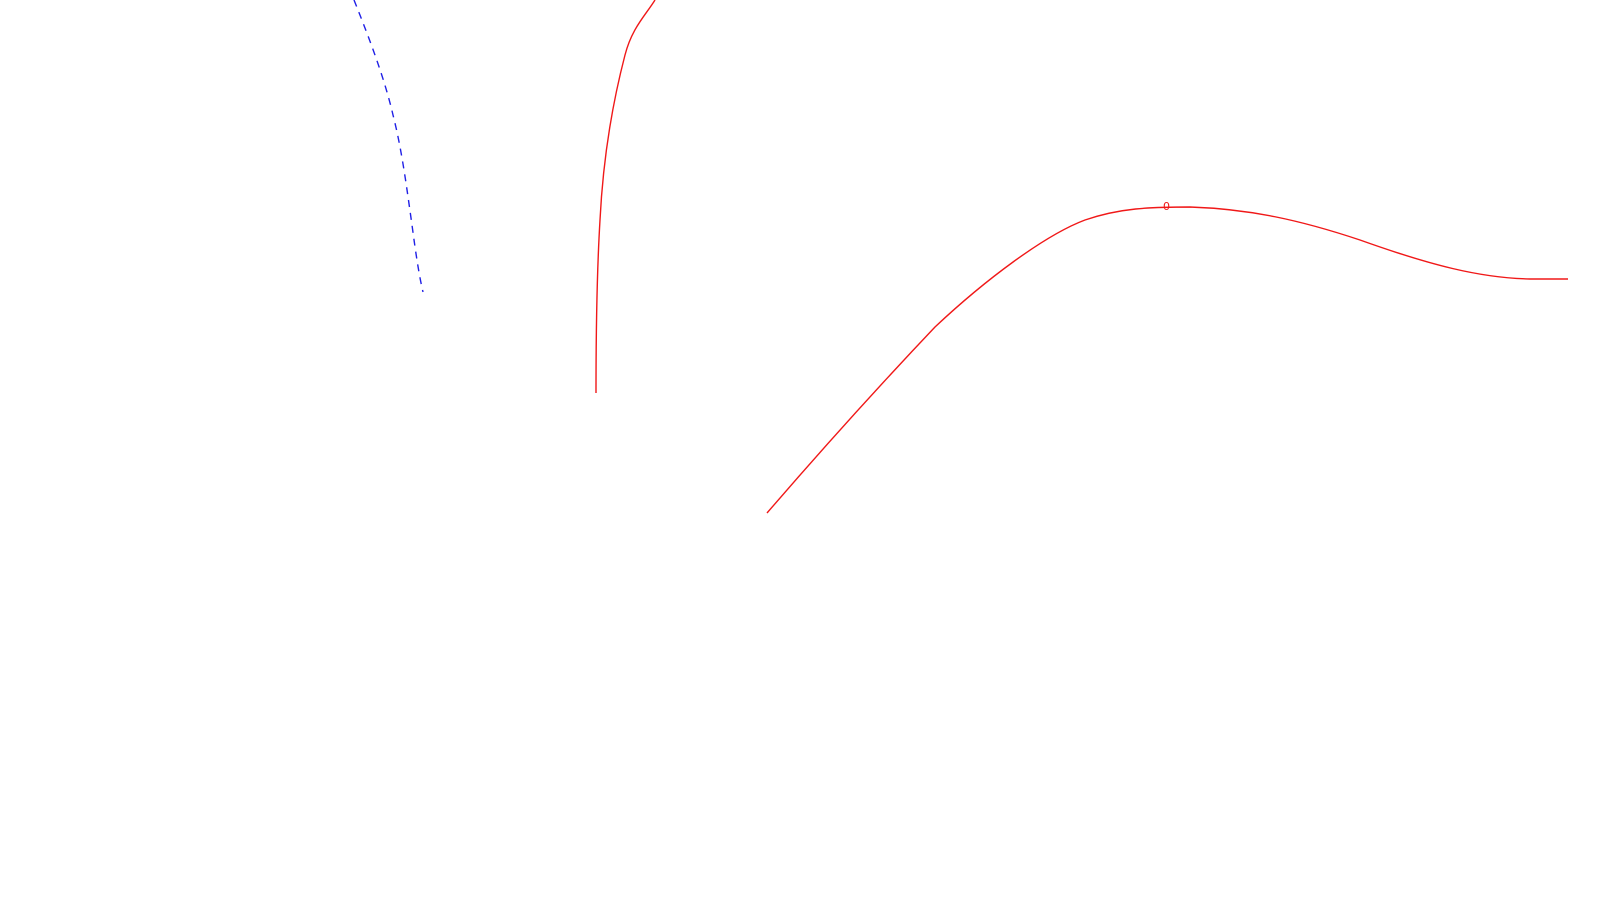  What do you see at coordinates (1166, 206) in the screenshot?
I see `peak-label: 0` at bounding box center [1166, 206].